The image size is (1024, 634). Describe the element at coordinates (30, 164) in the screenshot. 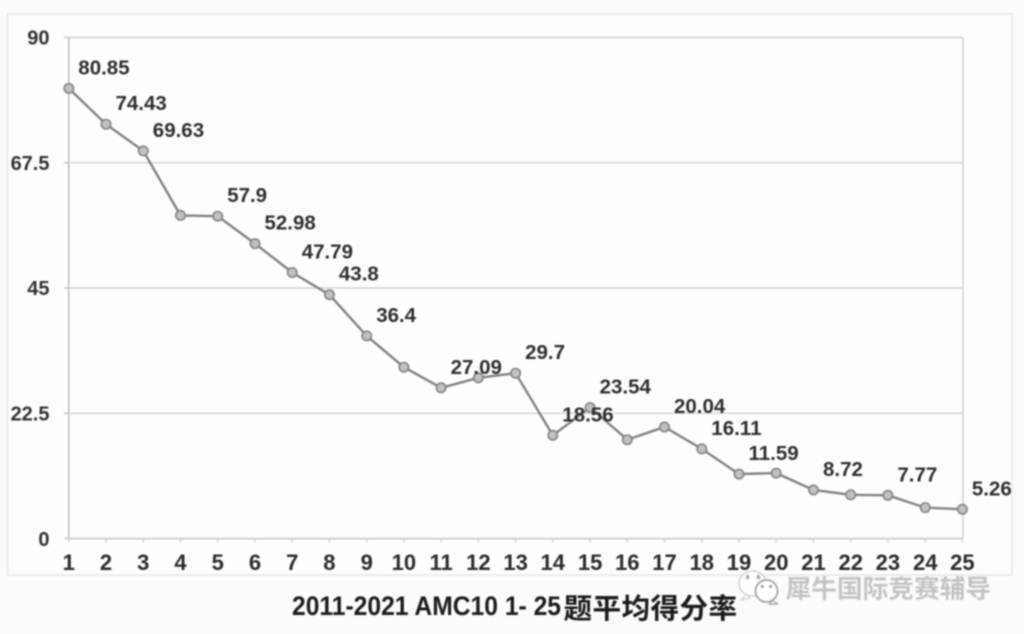

I see `svg-text: 67.5` at that location.